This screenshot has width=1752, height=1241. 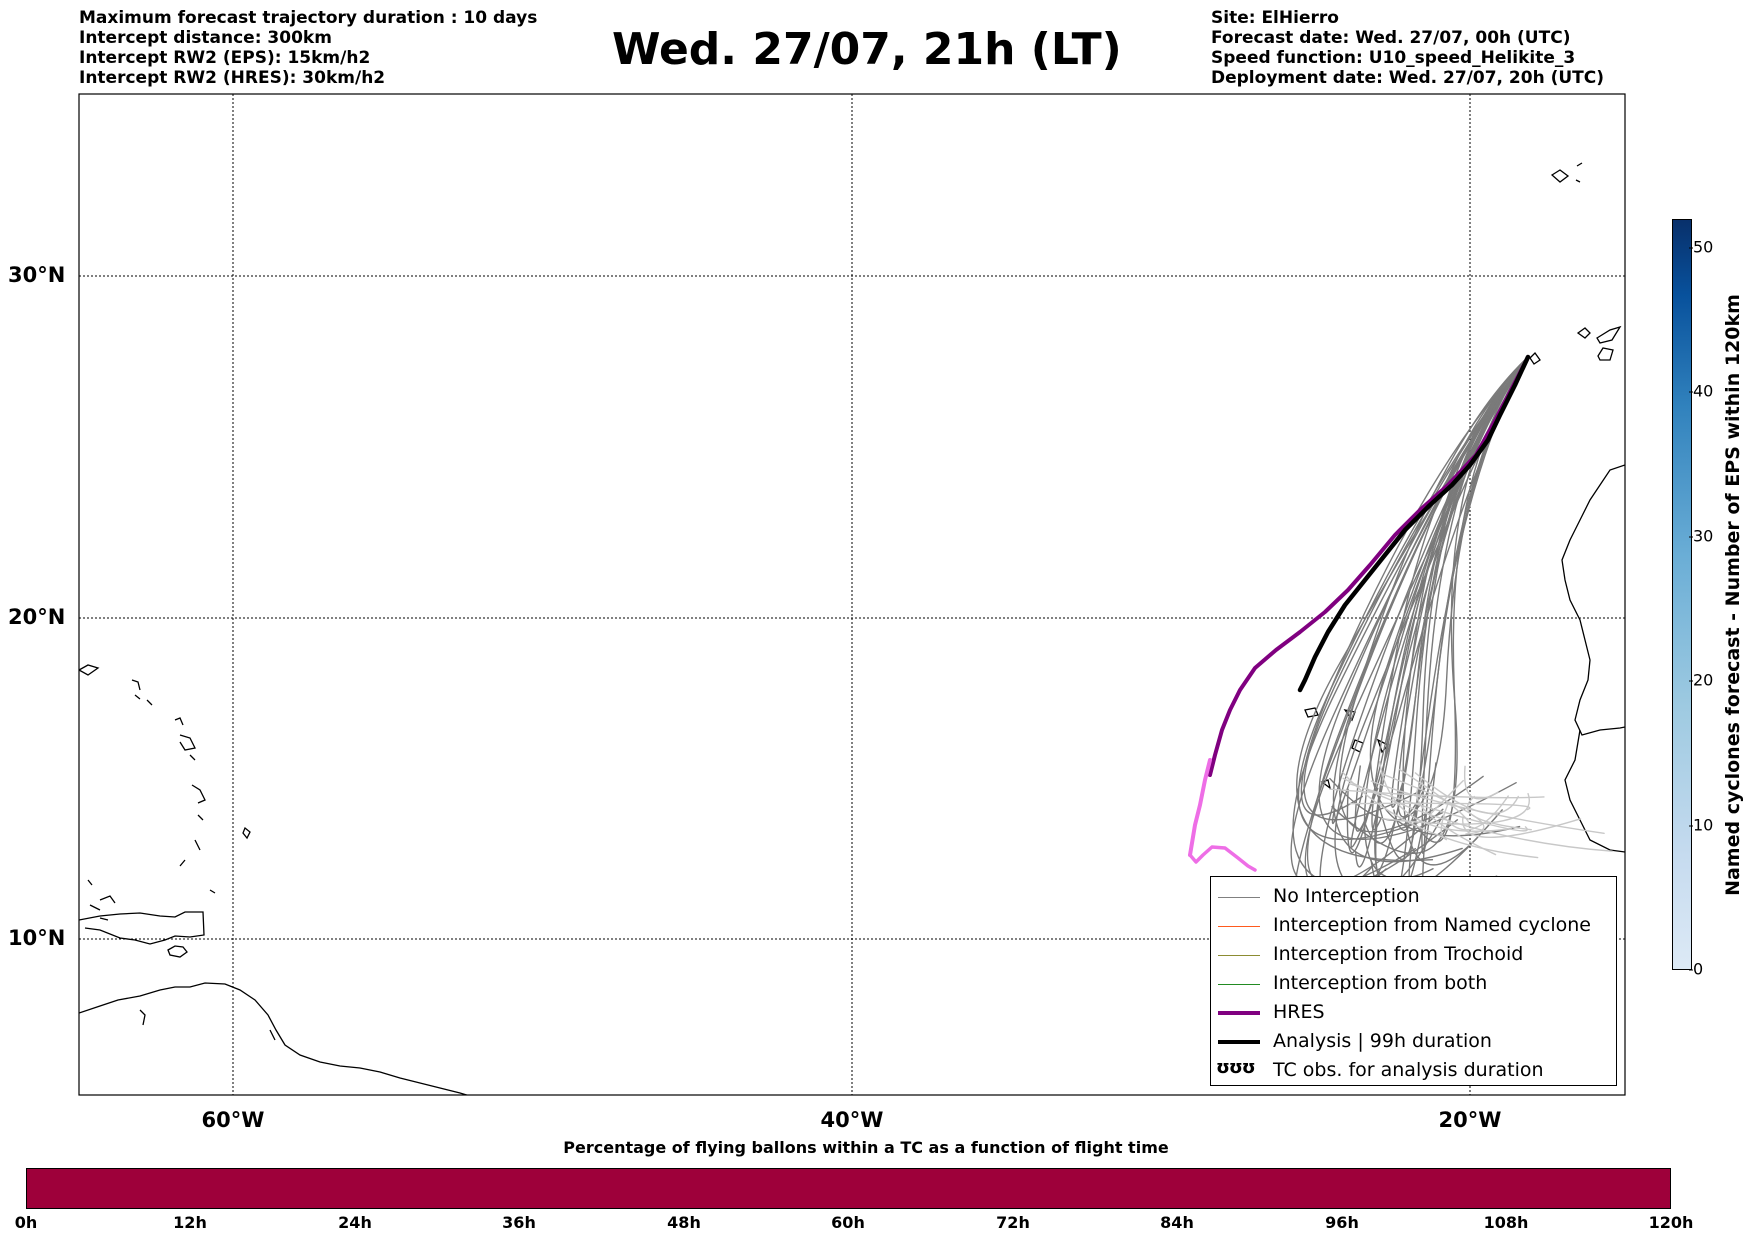 I want to click on coastline-west-africa, so click(x=1593, y=600).